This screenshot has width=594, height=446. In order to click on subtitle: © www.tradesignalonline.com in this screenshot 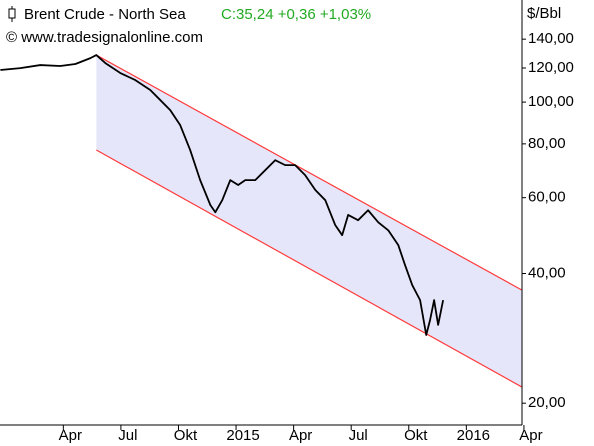, I will do `click(104, 37)`.